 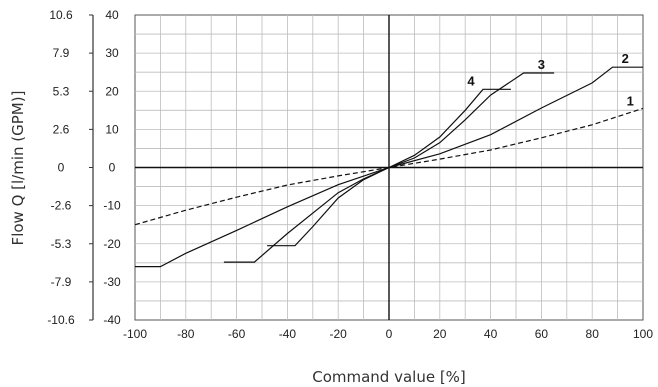 What do you see at coordinates (135, 334) in the screenshot?
I see `x-tick-label: -100` at bounding box center [135, 334].